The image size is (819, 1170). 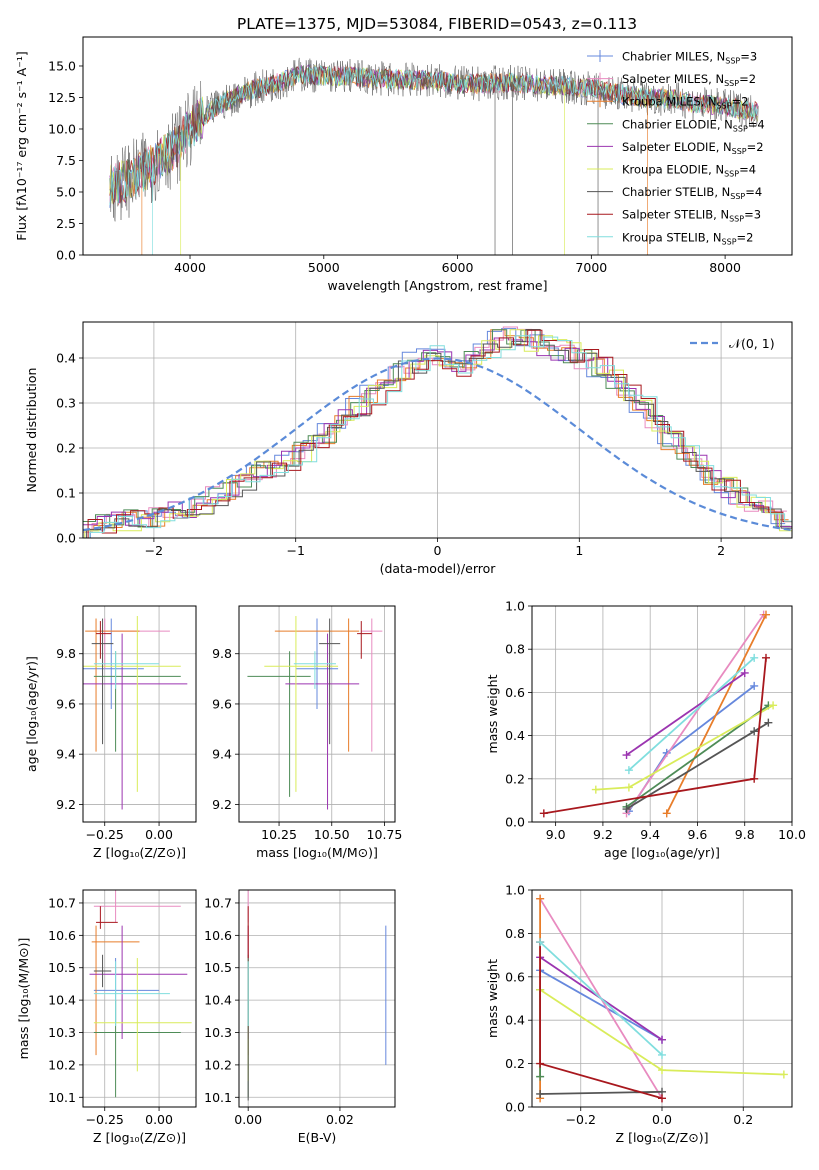 I want to click on legend-label-4: Salpeter ELODIE, NSSP=2, so click(x=693, y=148).